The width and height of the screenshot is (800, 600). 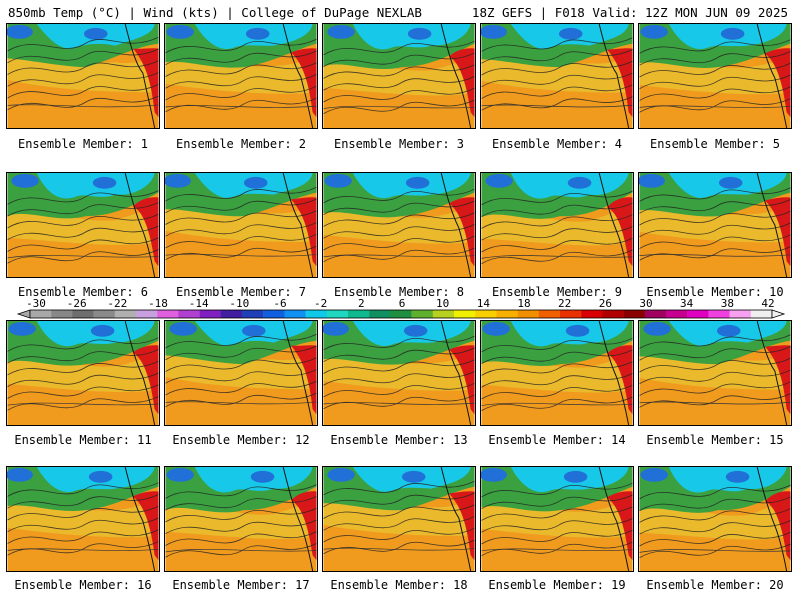 I want to click on ensemble-member-label: Ensemble Member: 6, so click(x=83, y=292).